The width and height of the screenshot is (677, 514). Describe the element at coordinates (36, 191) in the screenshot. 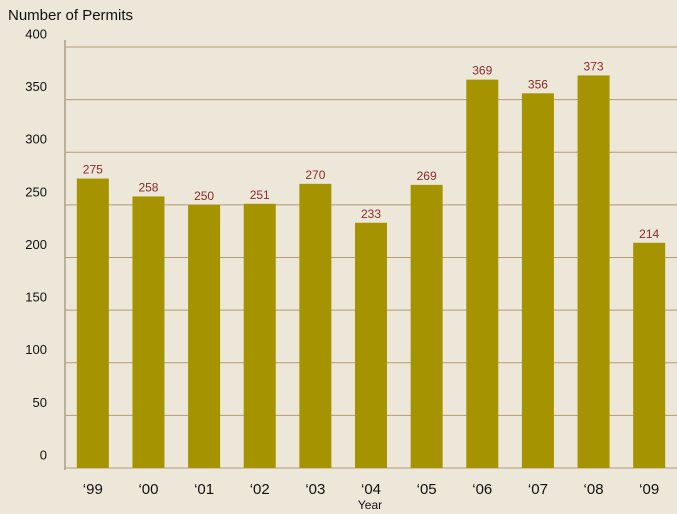

I see `y-tick-label: 250` at that location.